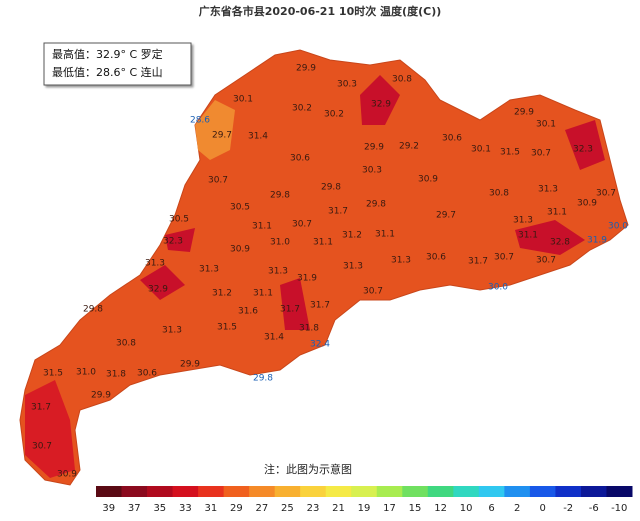 The height and width of the screenshot is (521, 640). Describe the element at coordinates (108, 508) in the screenshot. I see `legend-label: 39` at that location.